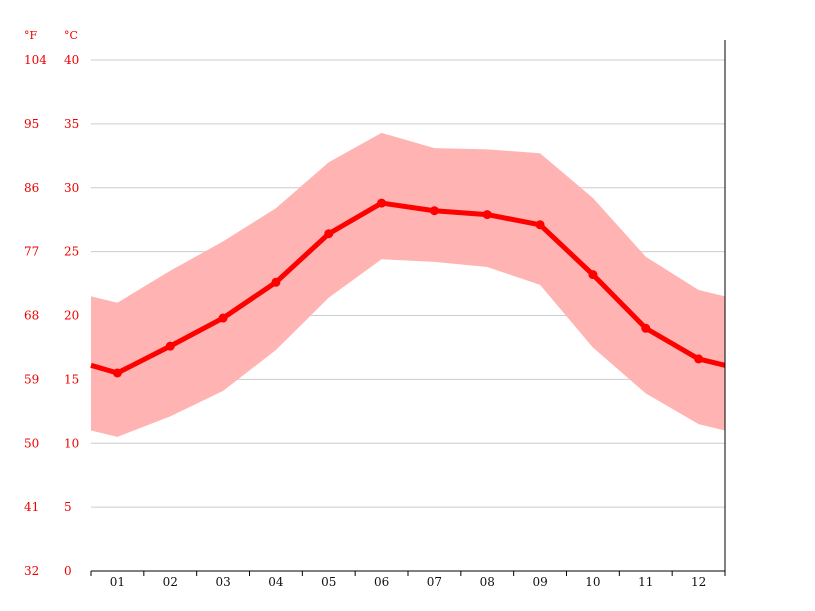 This screenshot has height=611, width=815. What do you see at coordinates (71, 379) in the screenshot?
I see `y-tick-label-celsius: 15` at bounding box center [71, 379].